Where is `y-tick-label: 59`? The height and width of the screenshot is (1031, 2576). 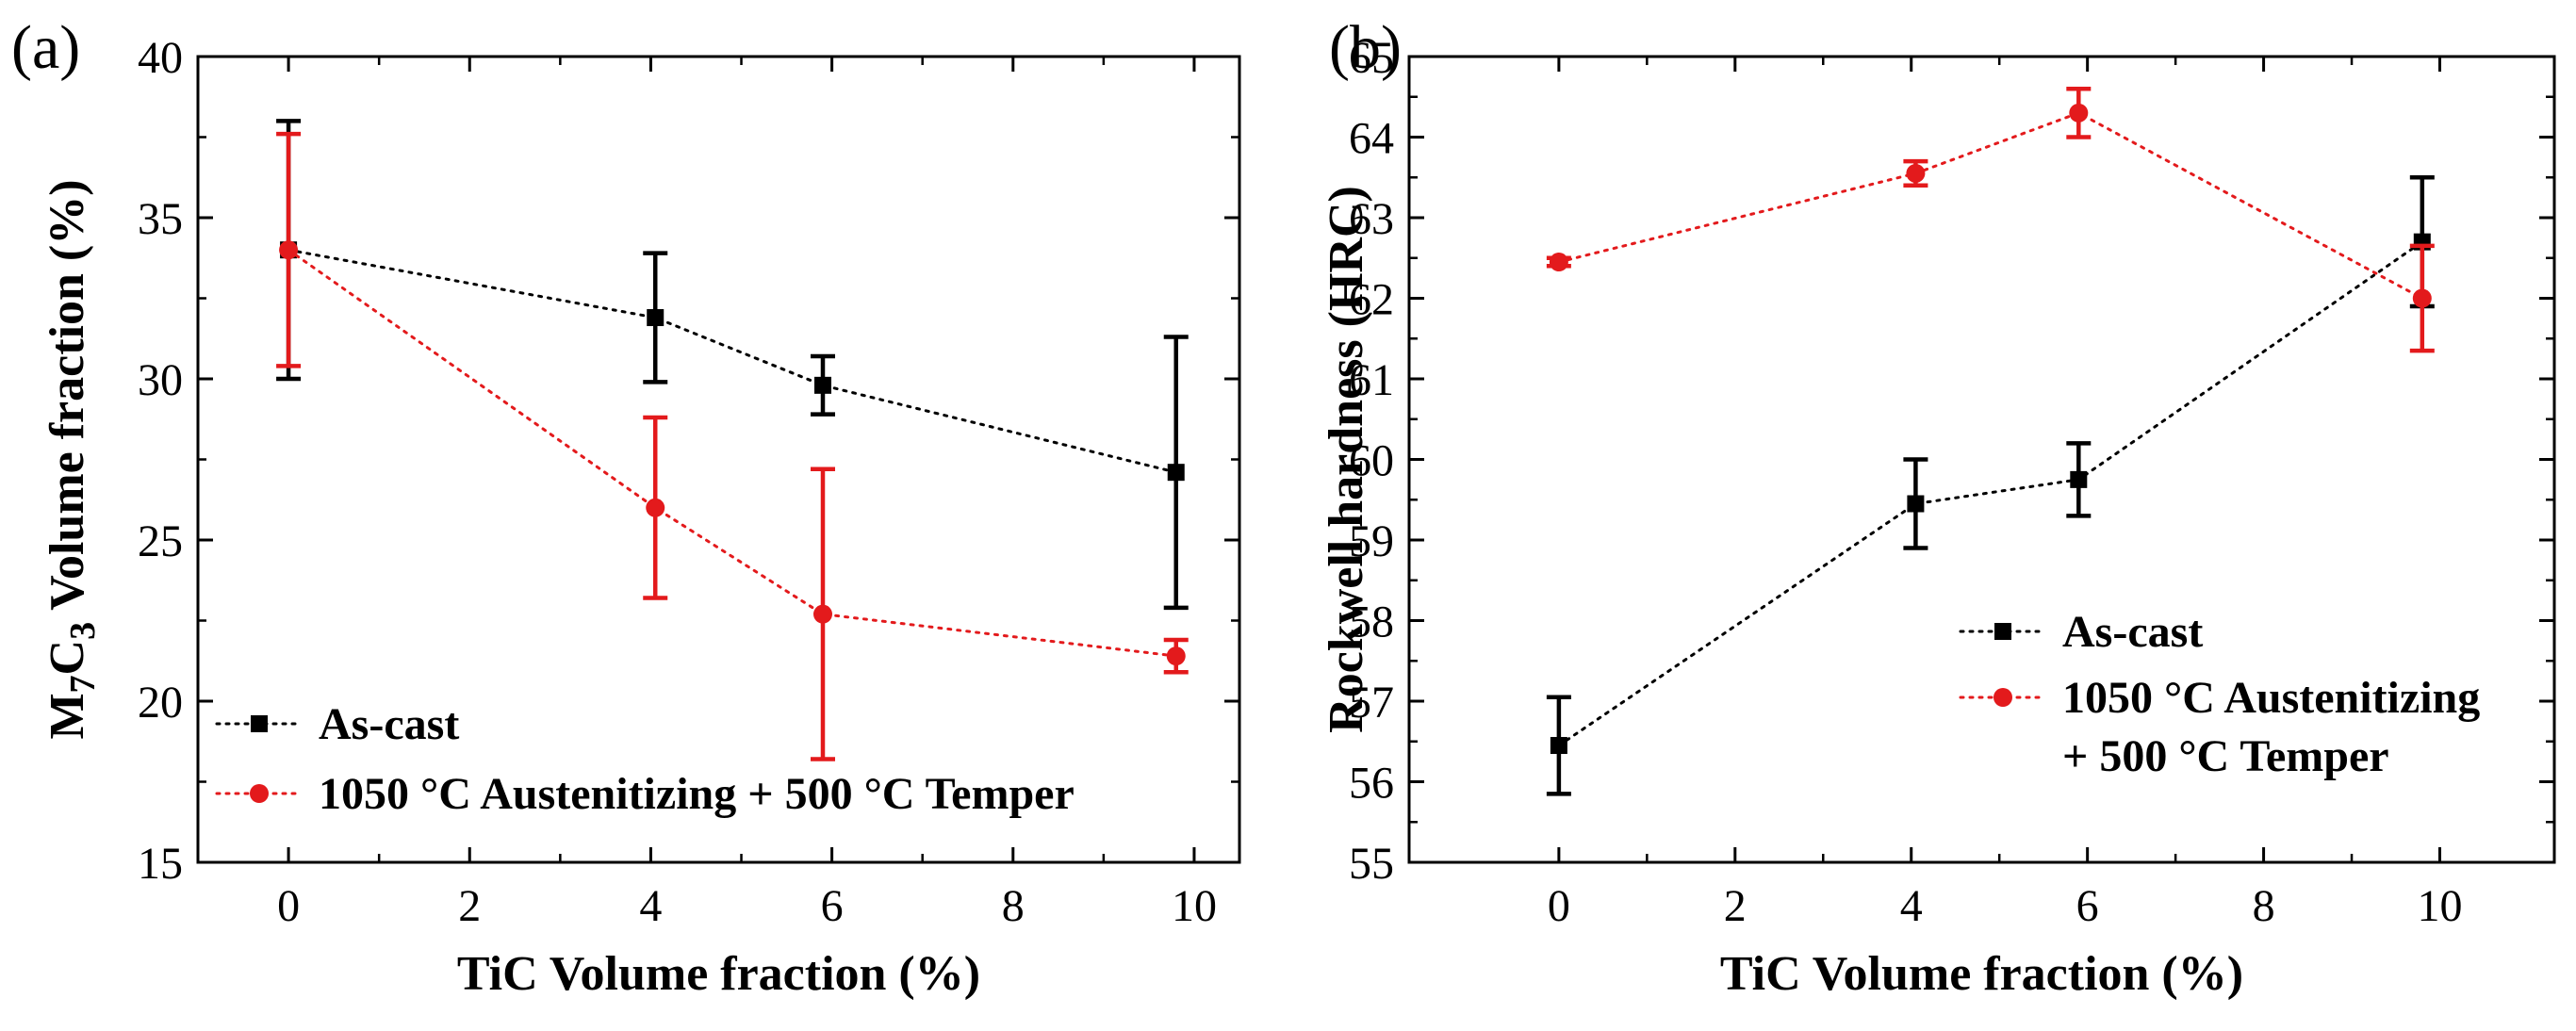
y-tick-label: 59 is located at coordinates (1371, 541).